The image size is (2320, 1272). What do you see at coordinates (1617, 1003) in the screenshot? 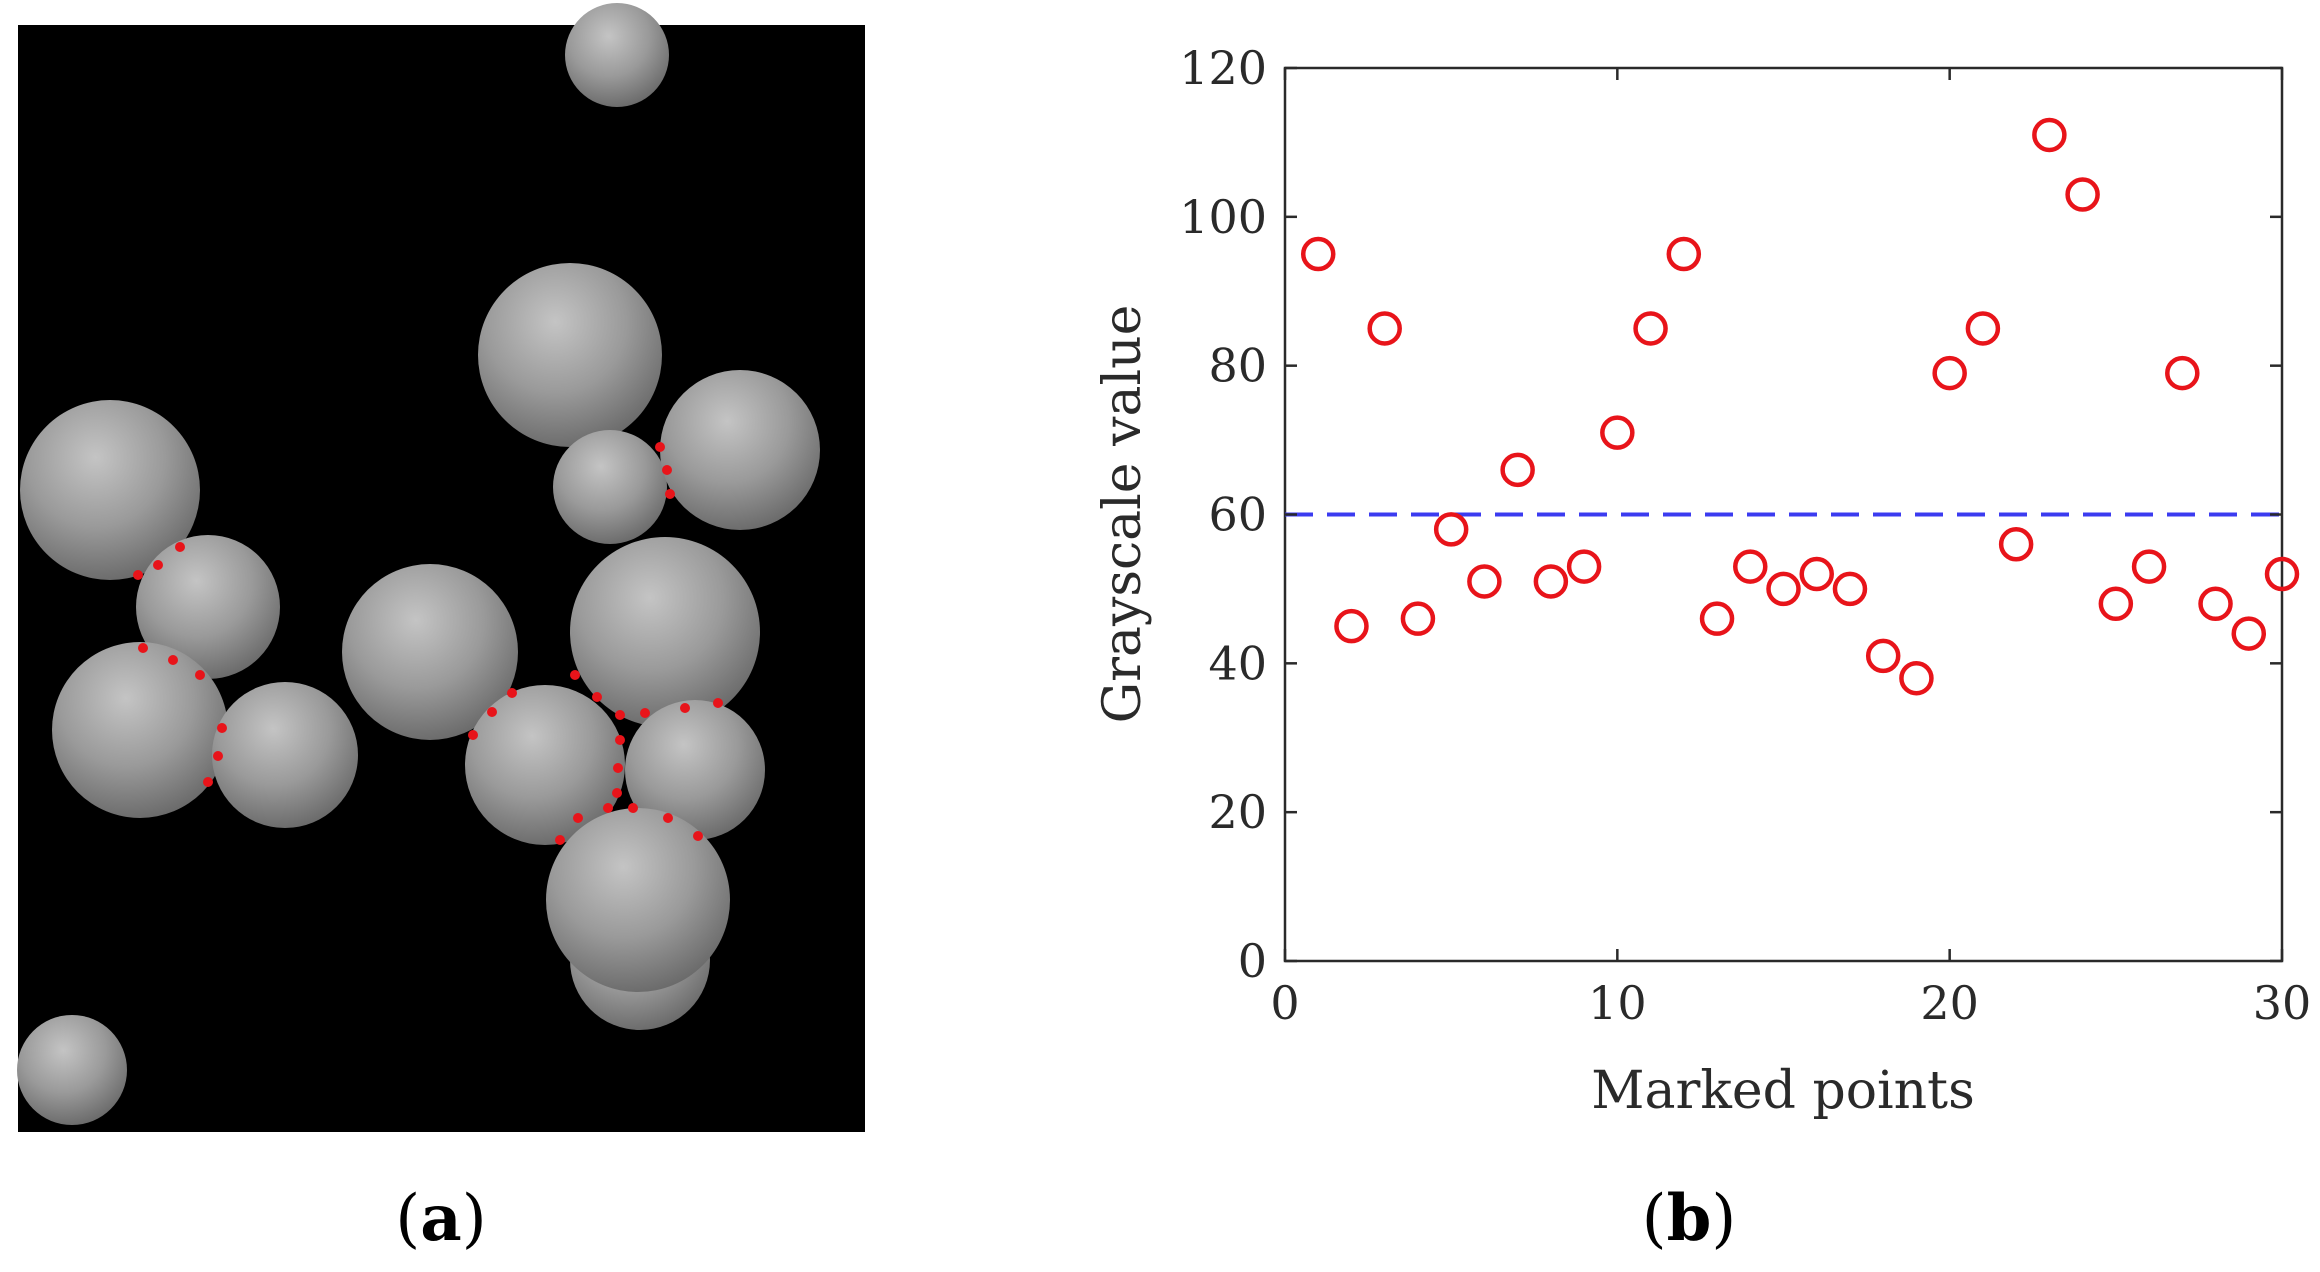
I see `x-tick-label: 10` at bounding box center [1617, 1003].